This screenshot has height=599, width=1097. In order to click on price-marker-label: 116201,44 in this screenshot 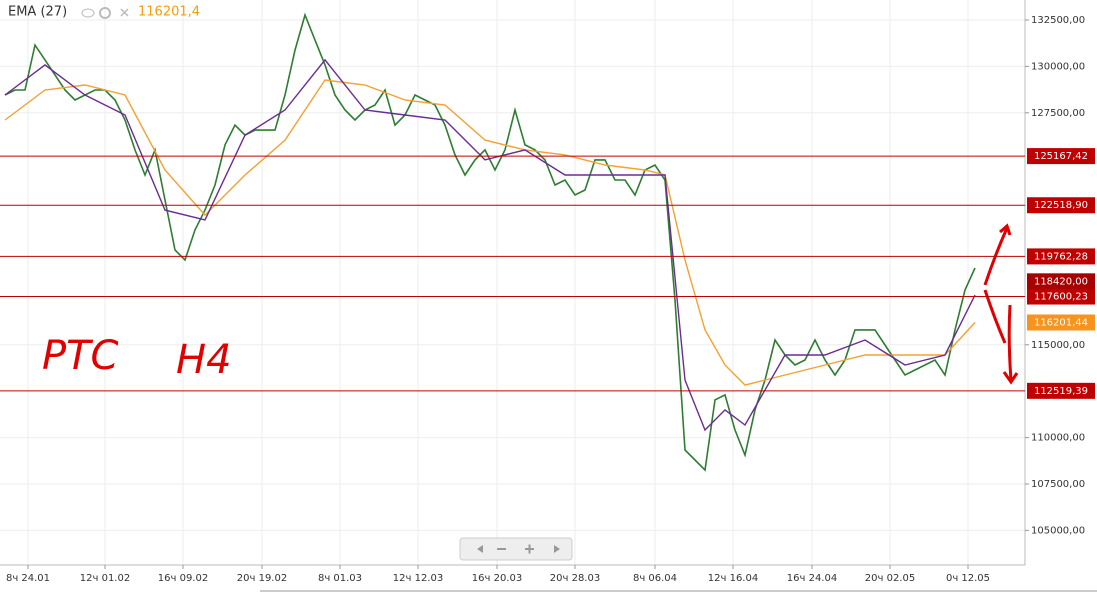, I will do `click(1061, 322)`.